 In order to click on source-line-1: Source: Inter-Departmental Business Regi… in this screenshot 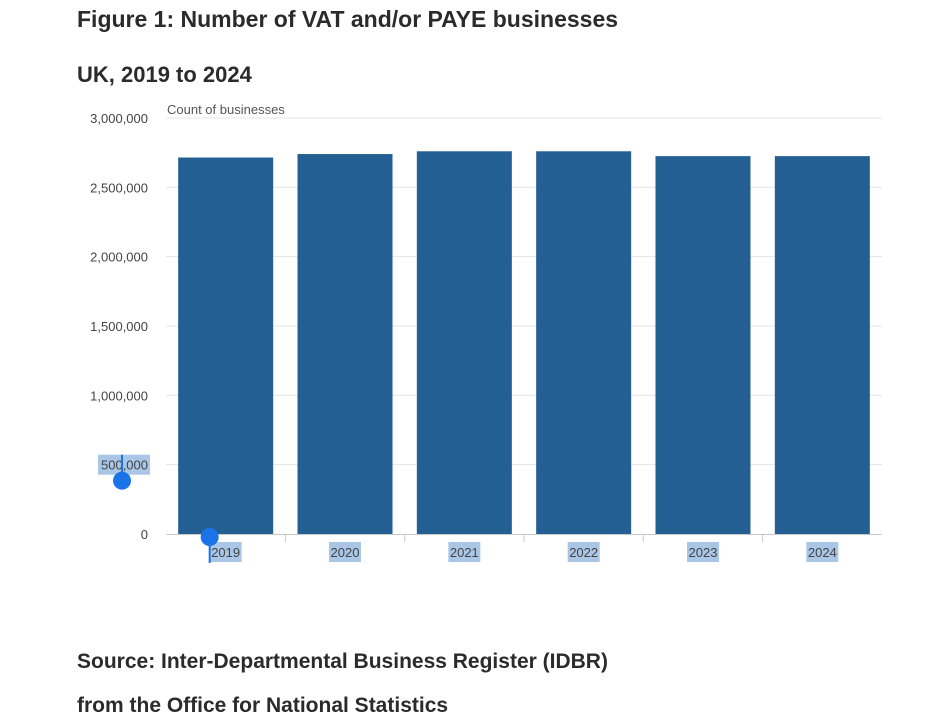, I will do `click(342, 661)`.